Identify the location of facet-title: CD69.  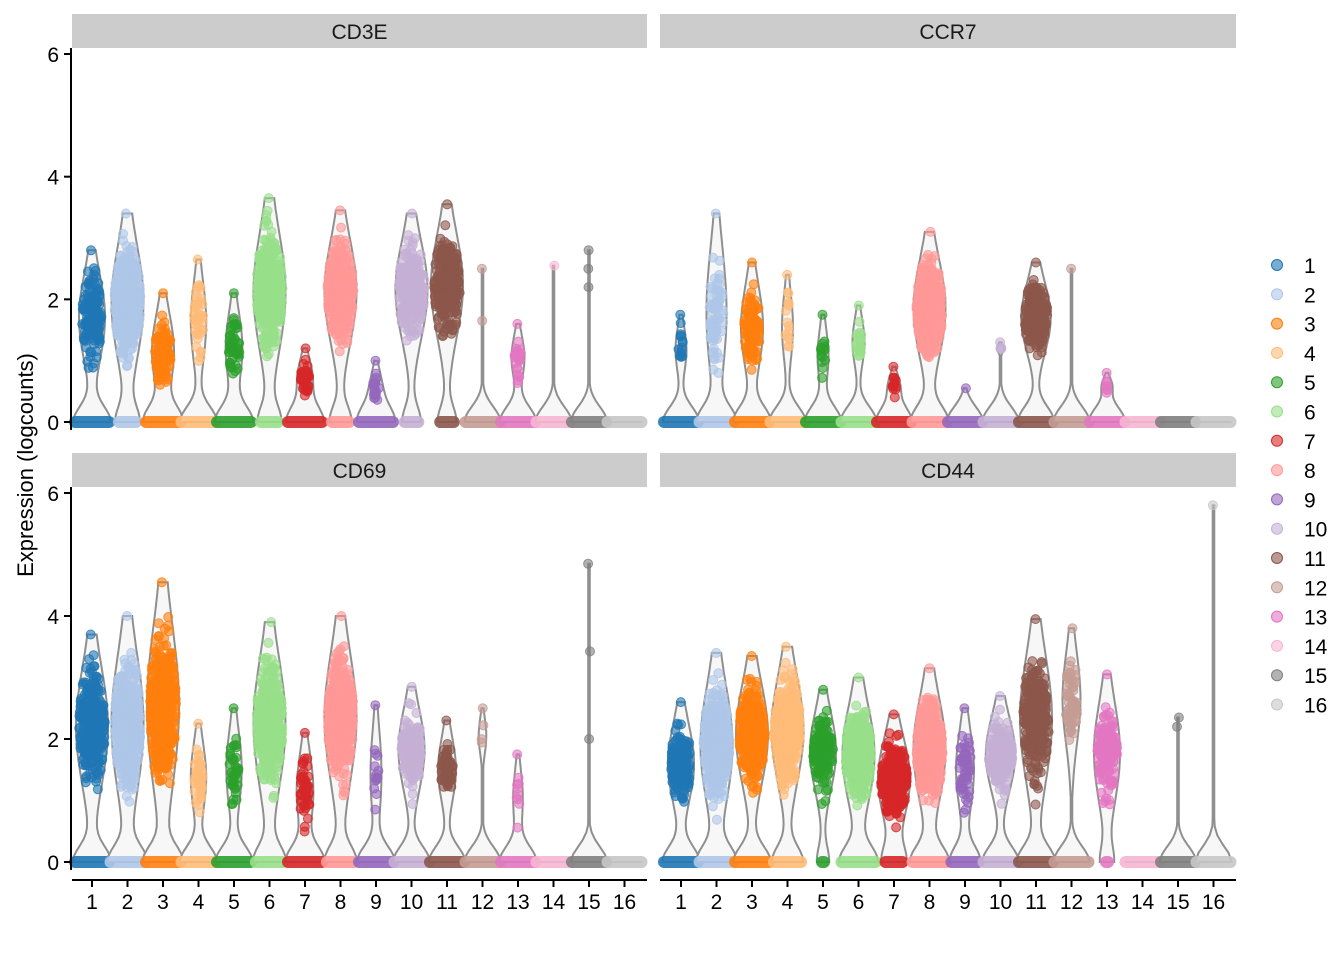
(360, 471).